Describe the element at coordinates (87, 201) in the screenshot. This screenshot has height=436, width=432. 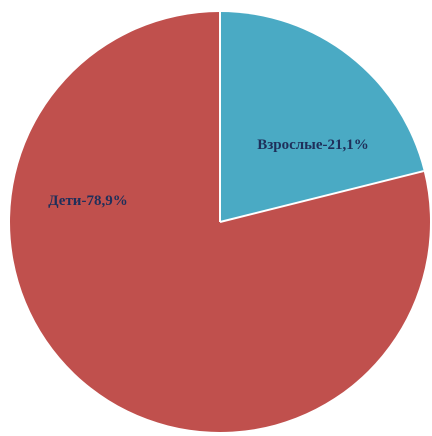
I see `slice-label-1: Дети-78,9%` at that location.